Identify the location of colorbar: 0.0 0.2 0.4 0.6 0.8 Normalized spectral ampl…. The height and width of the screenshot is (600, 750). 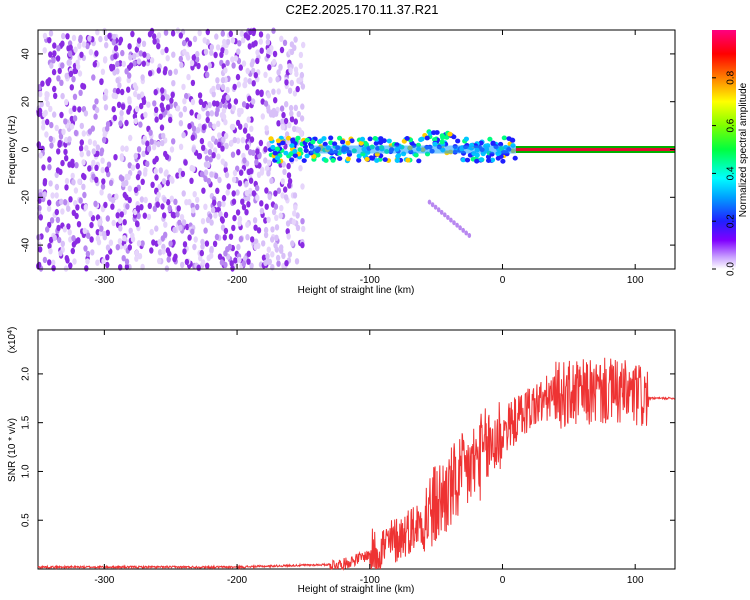
(730, 153).